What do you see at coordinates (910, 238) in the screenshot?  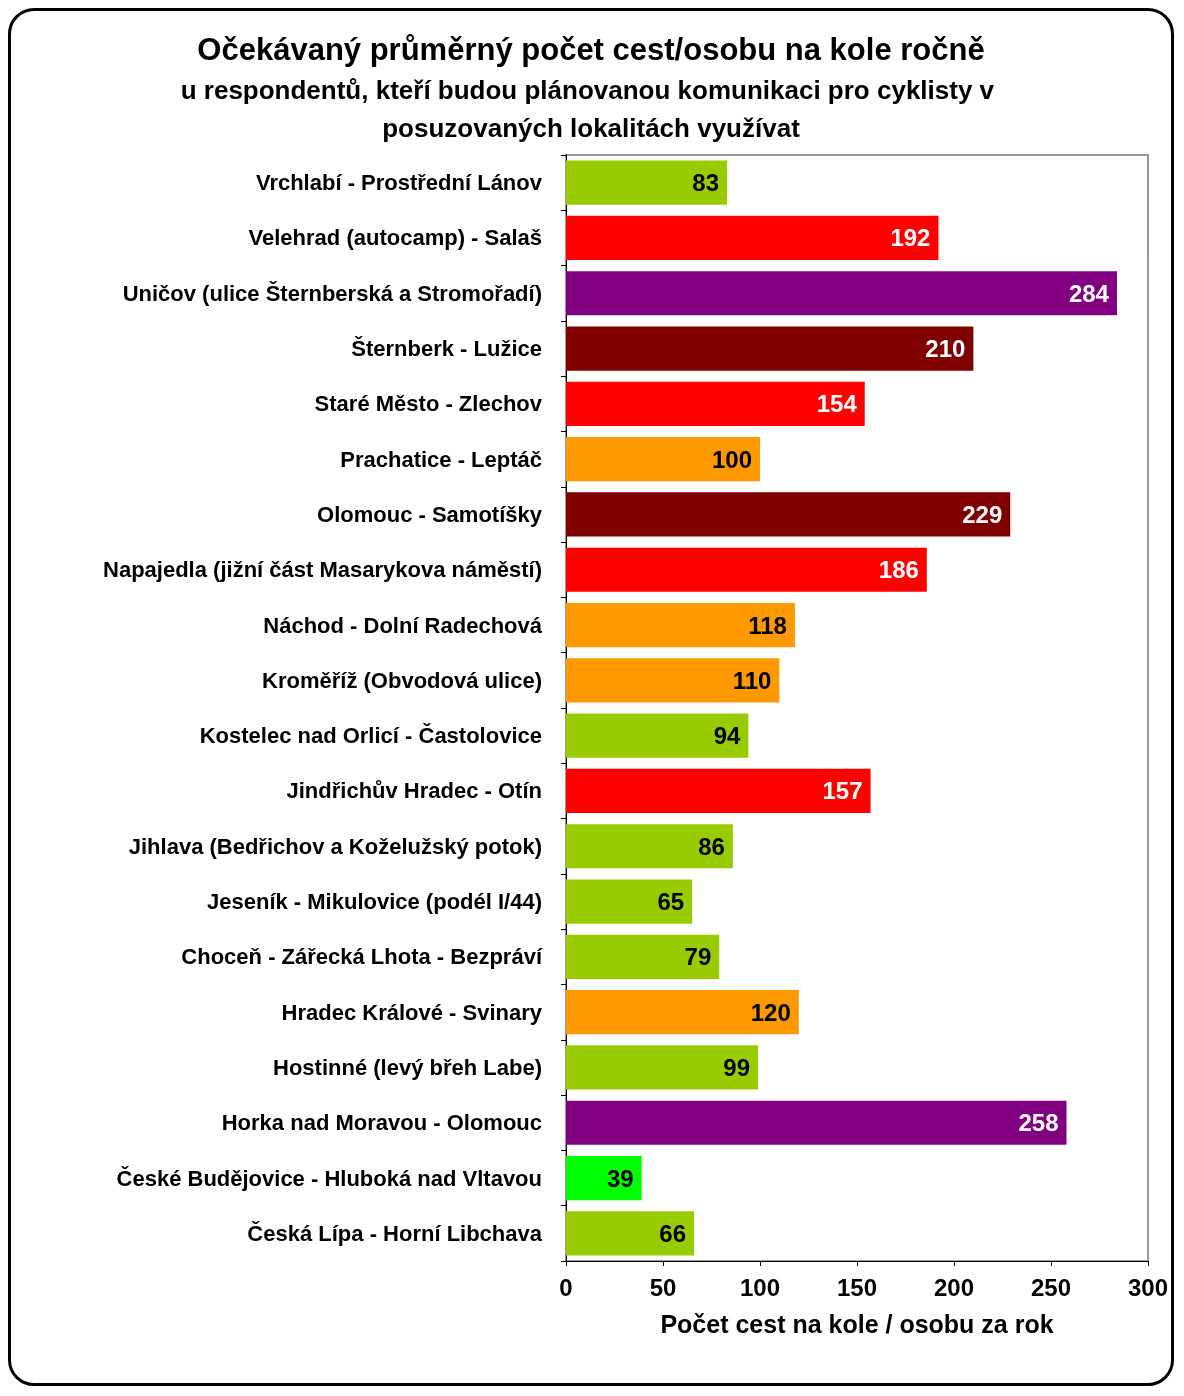 I see `data-label: 192` at bounding box center [910, 238].